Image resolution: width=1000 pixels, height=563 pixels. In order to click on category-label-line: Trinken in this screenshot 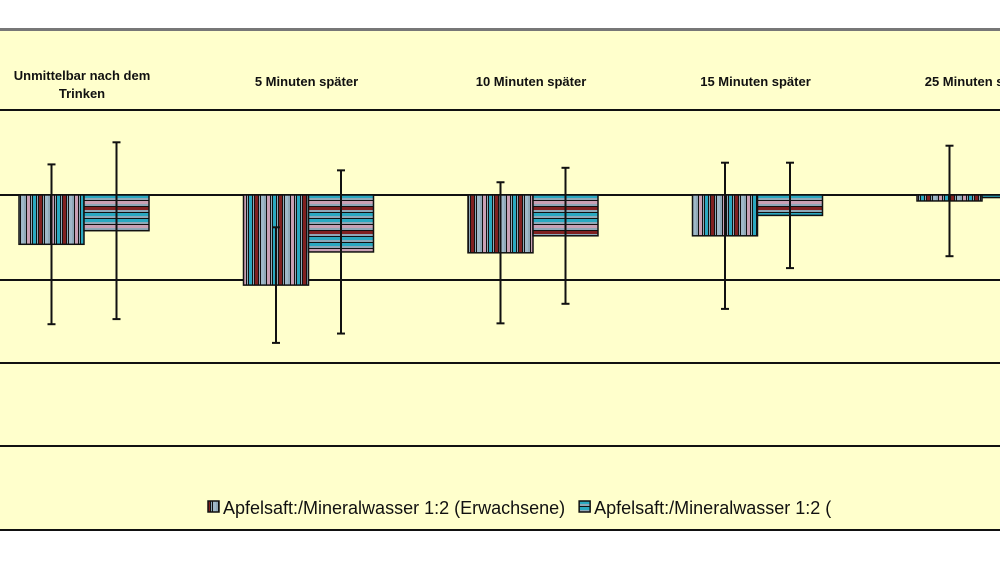, I will do `click(82, 93)`.